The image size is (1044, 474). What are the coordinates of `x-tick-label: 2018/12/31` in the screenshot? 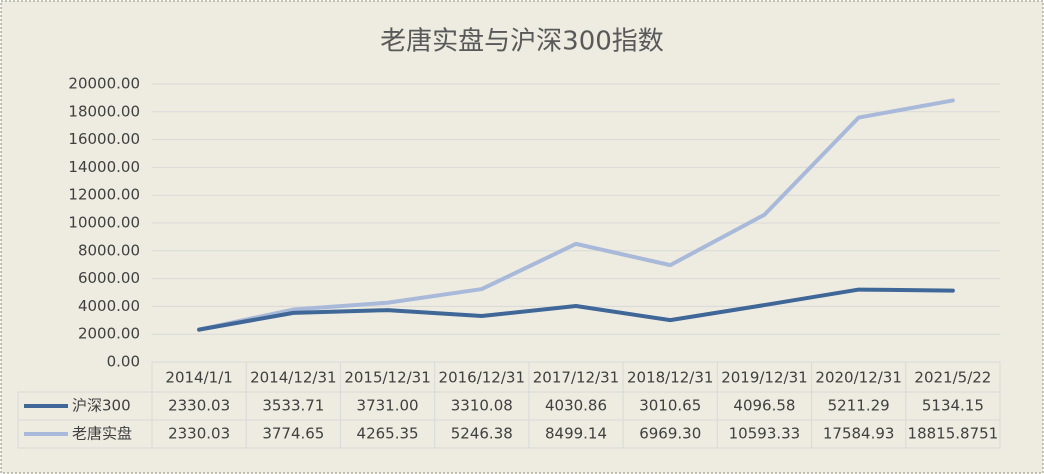 It's located at (670, 378).